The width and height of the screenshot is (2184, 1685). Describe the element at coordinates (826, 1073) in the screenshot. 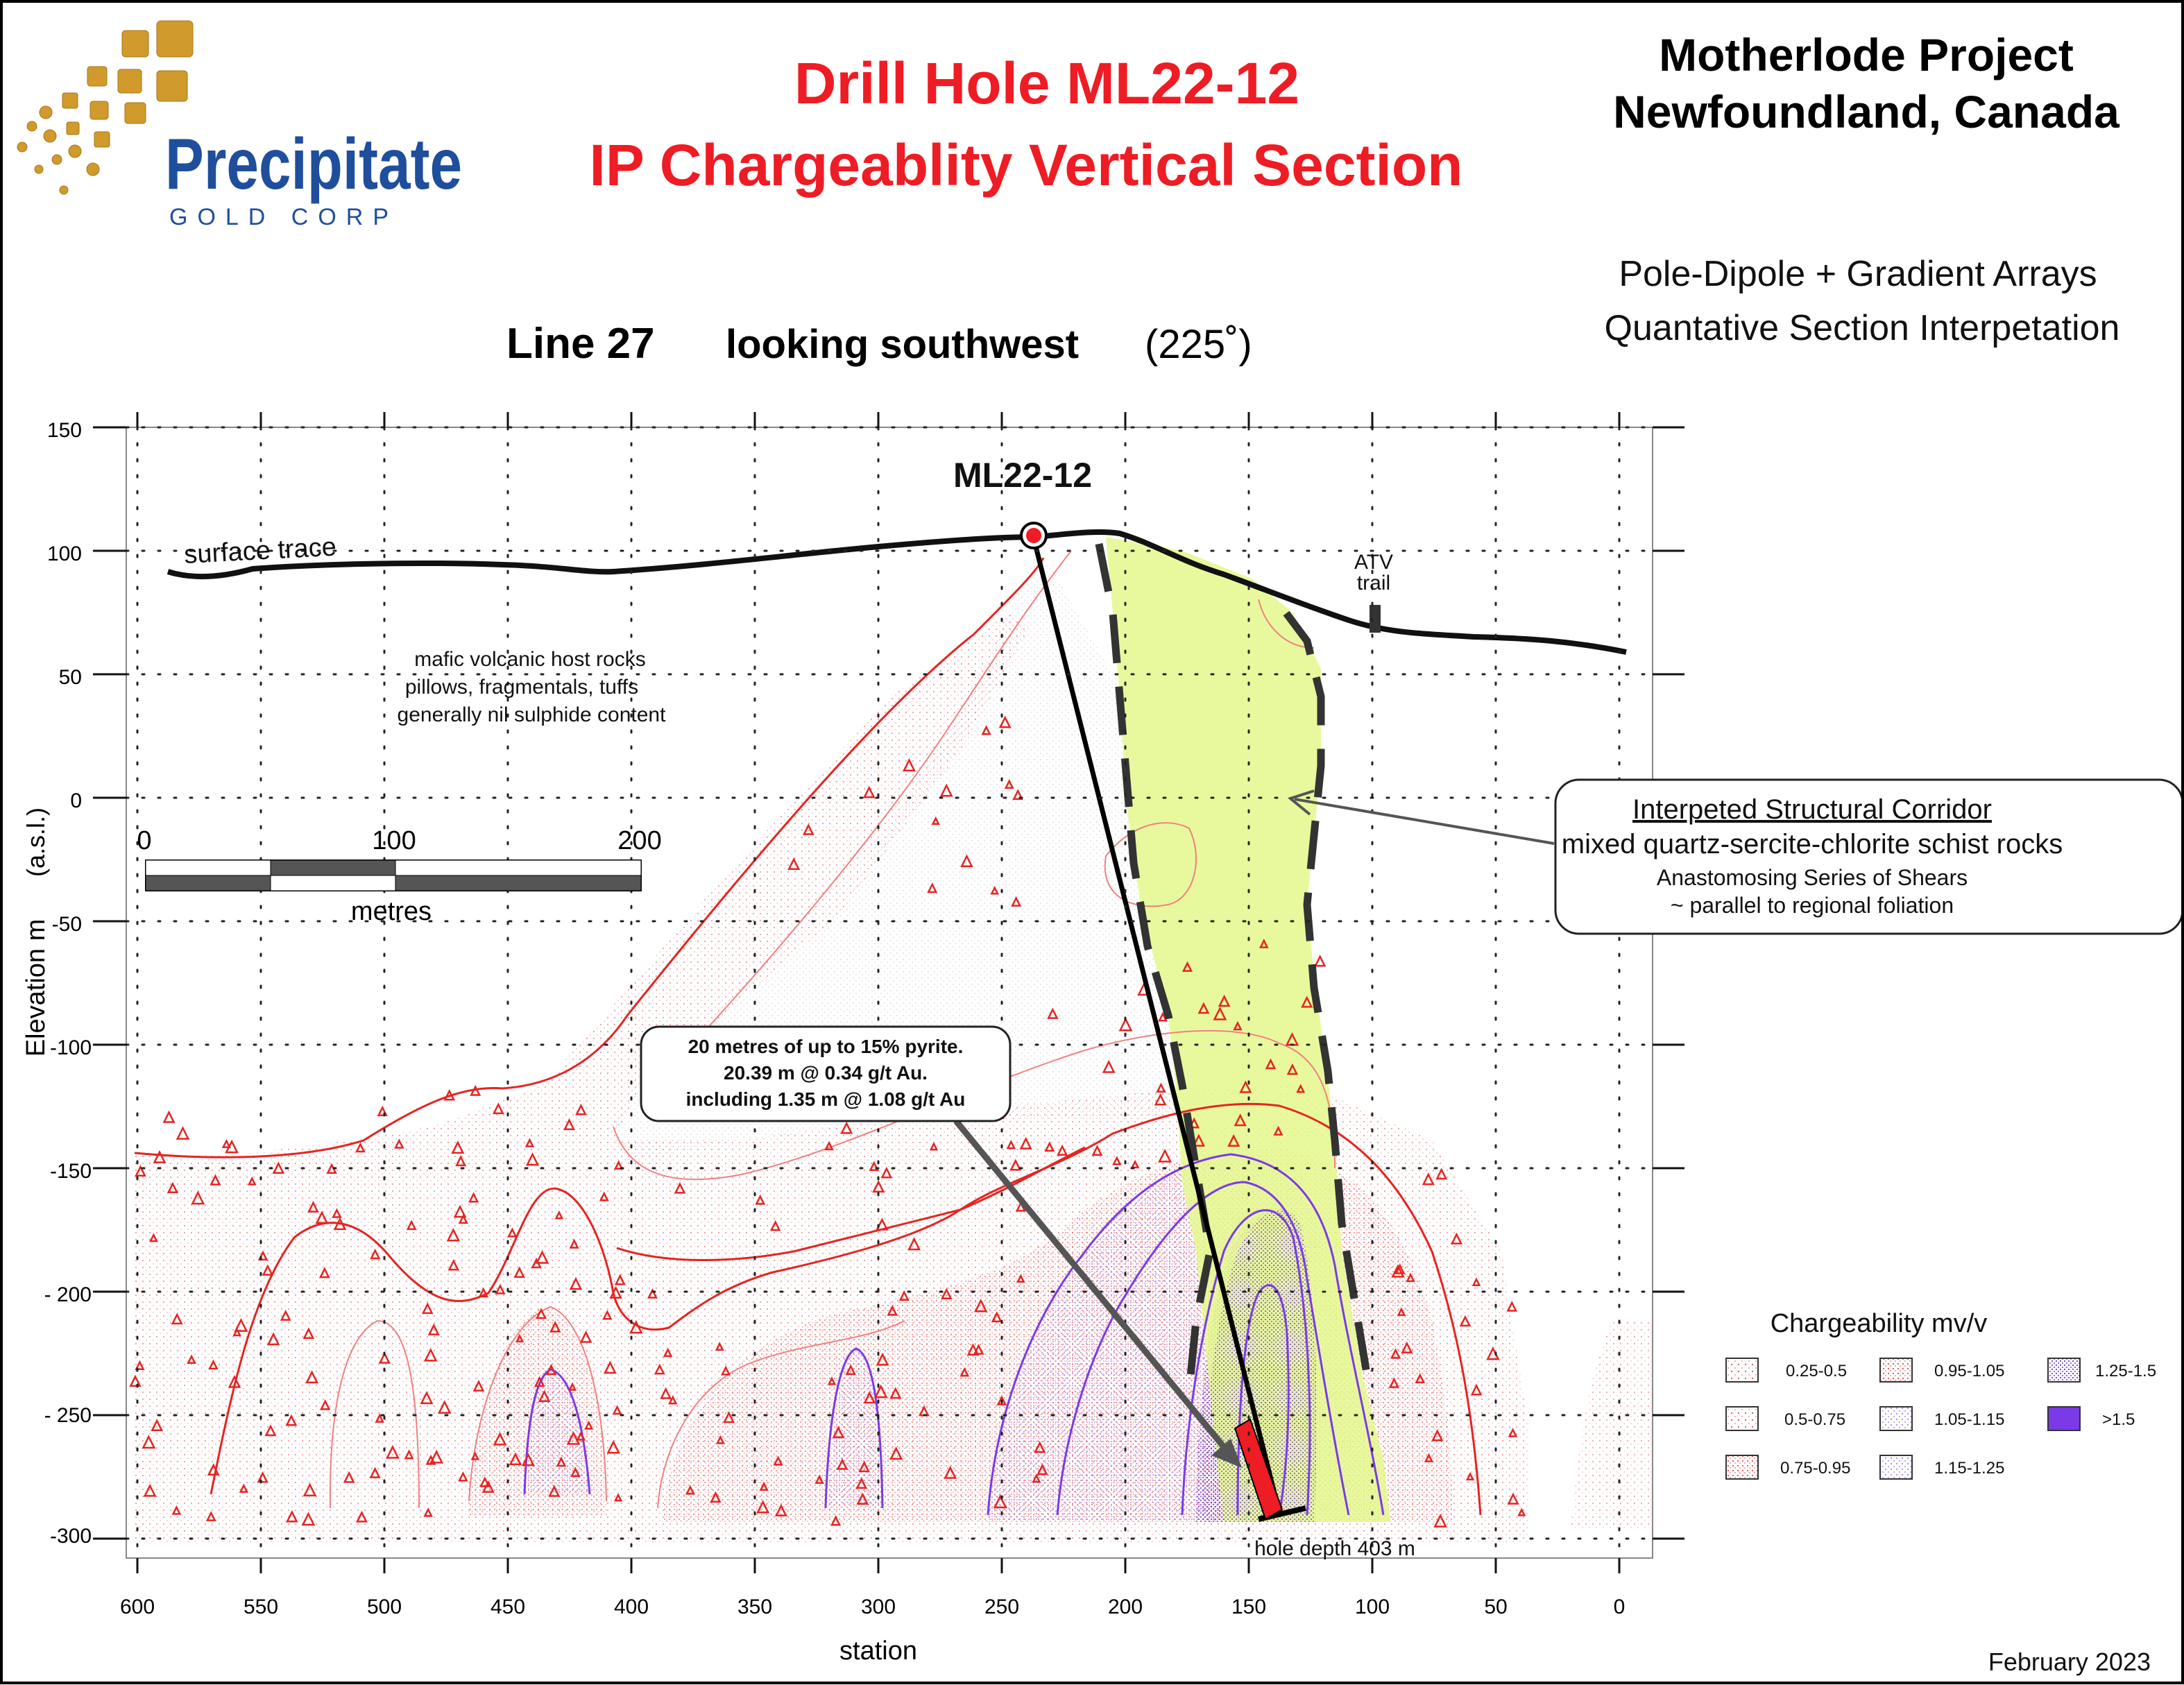

I see `intercept-line-2: 20.39 m @ 0.34 g/t Au.` at that location.